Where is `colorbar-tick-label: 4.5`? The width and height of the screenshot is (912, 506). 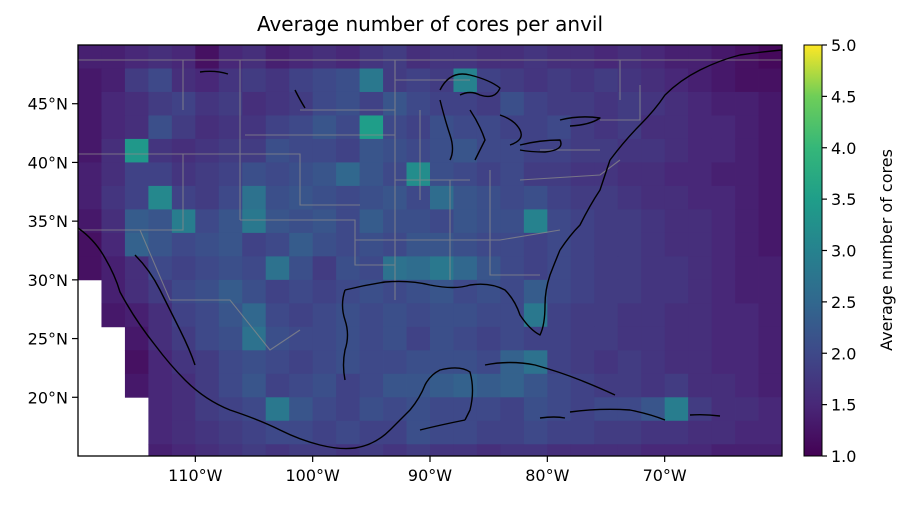
colorbar-tick-label: 4.5 is located at coordinates (843, 96).